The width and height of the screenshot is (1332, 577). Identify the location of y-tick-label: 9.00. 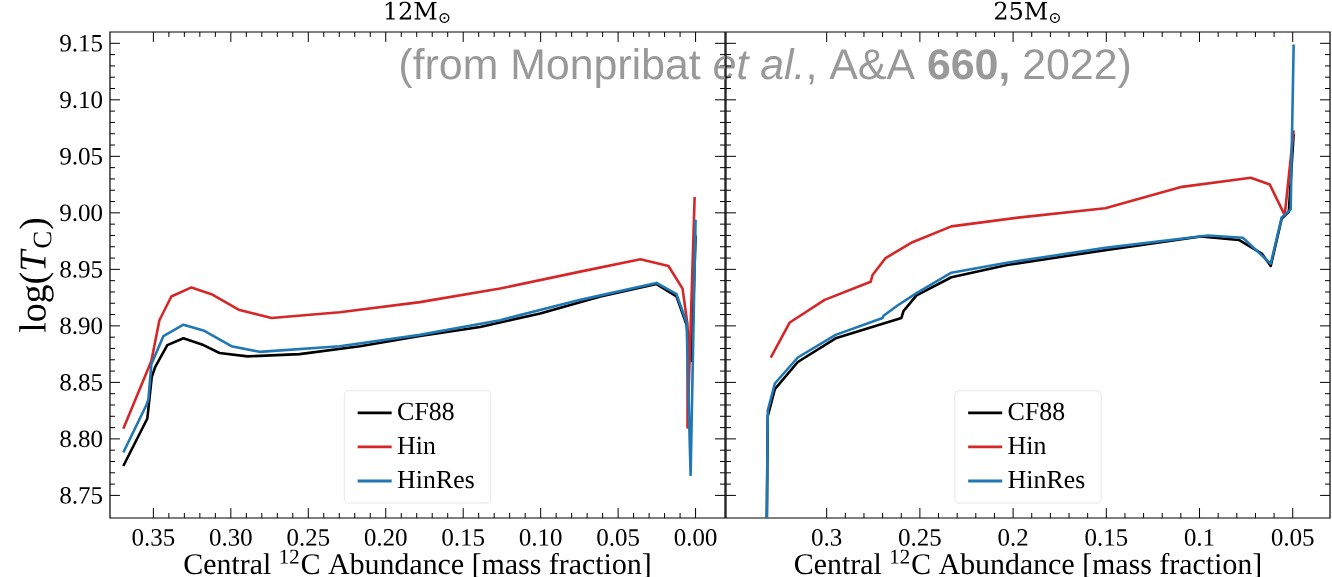
(81, 213).